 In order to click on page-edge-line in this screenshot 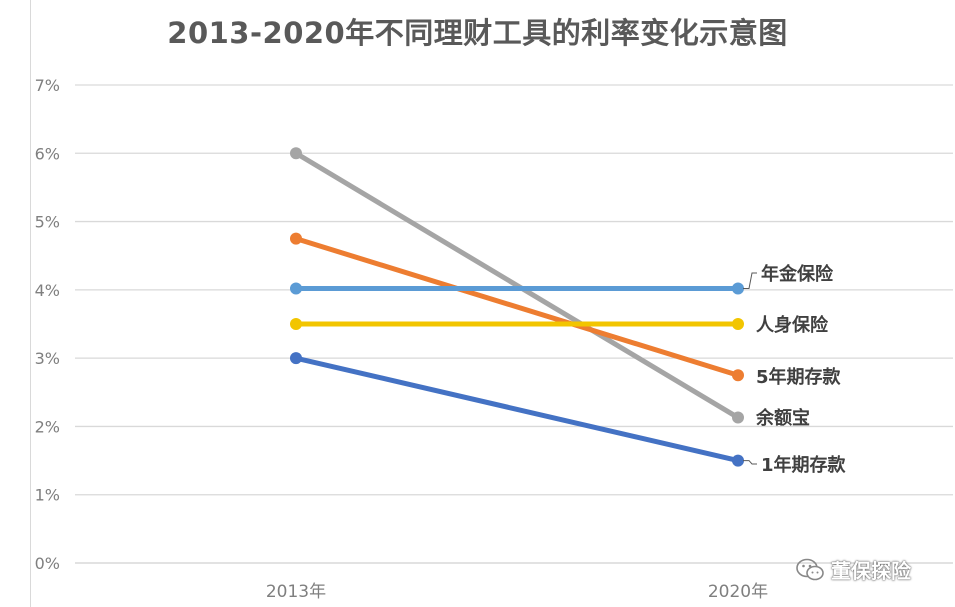, I will do `click(30, 303)`.